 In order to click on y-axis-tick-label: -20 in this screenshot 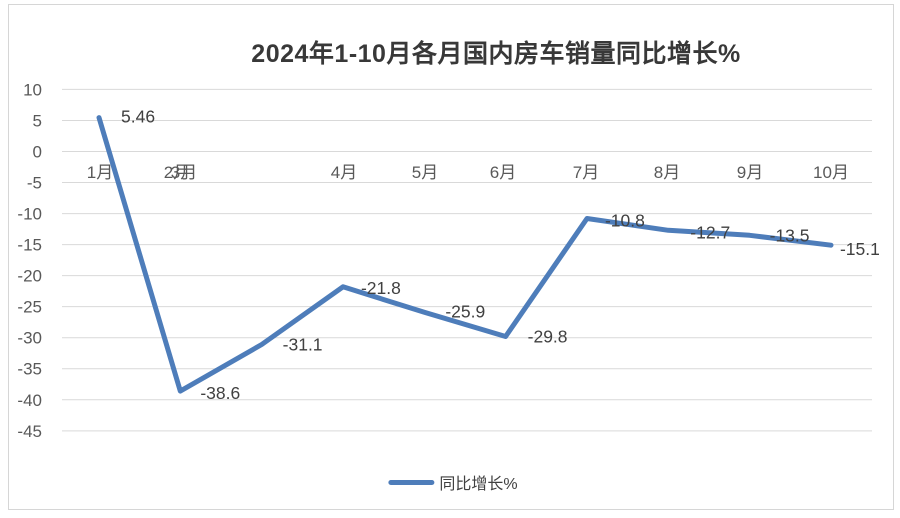, I will do `click(29, 276)`.